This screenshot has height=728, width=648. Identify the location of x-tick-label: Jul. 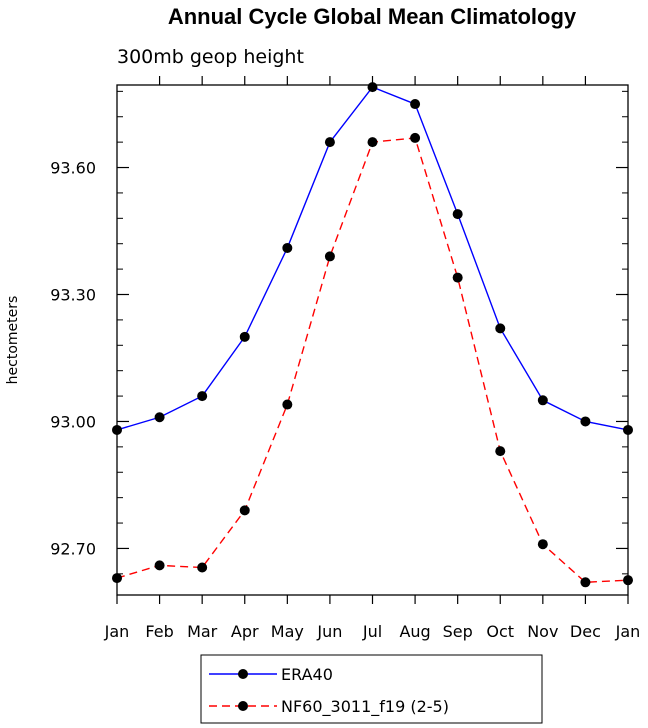
(372, 631).